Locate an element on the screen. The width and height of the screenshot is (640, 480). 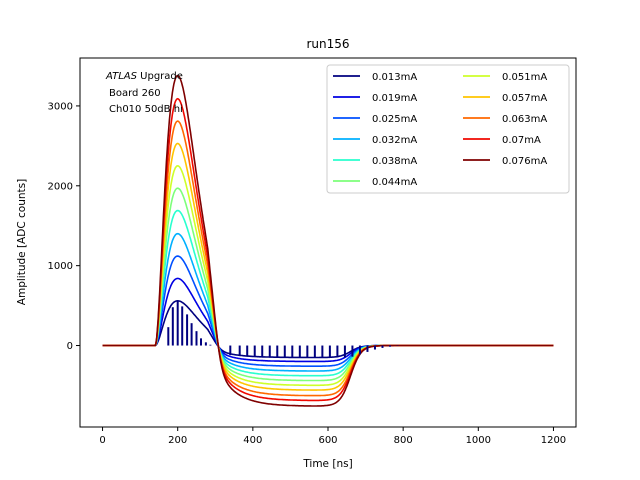
legend-label: 0.032mA is located at coordinates (394, 140).